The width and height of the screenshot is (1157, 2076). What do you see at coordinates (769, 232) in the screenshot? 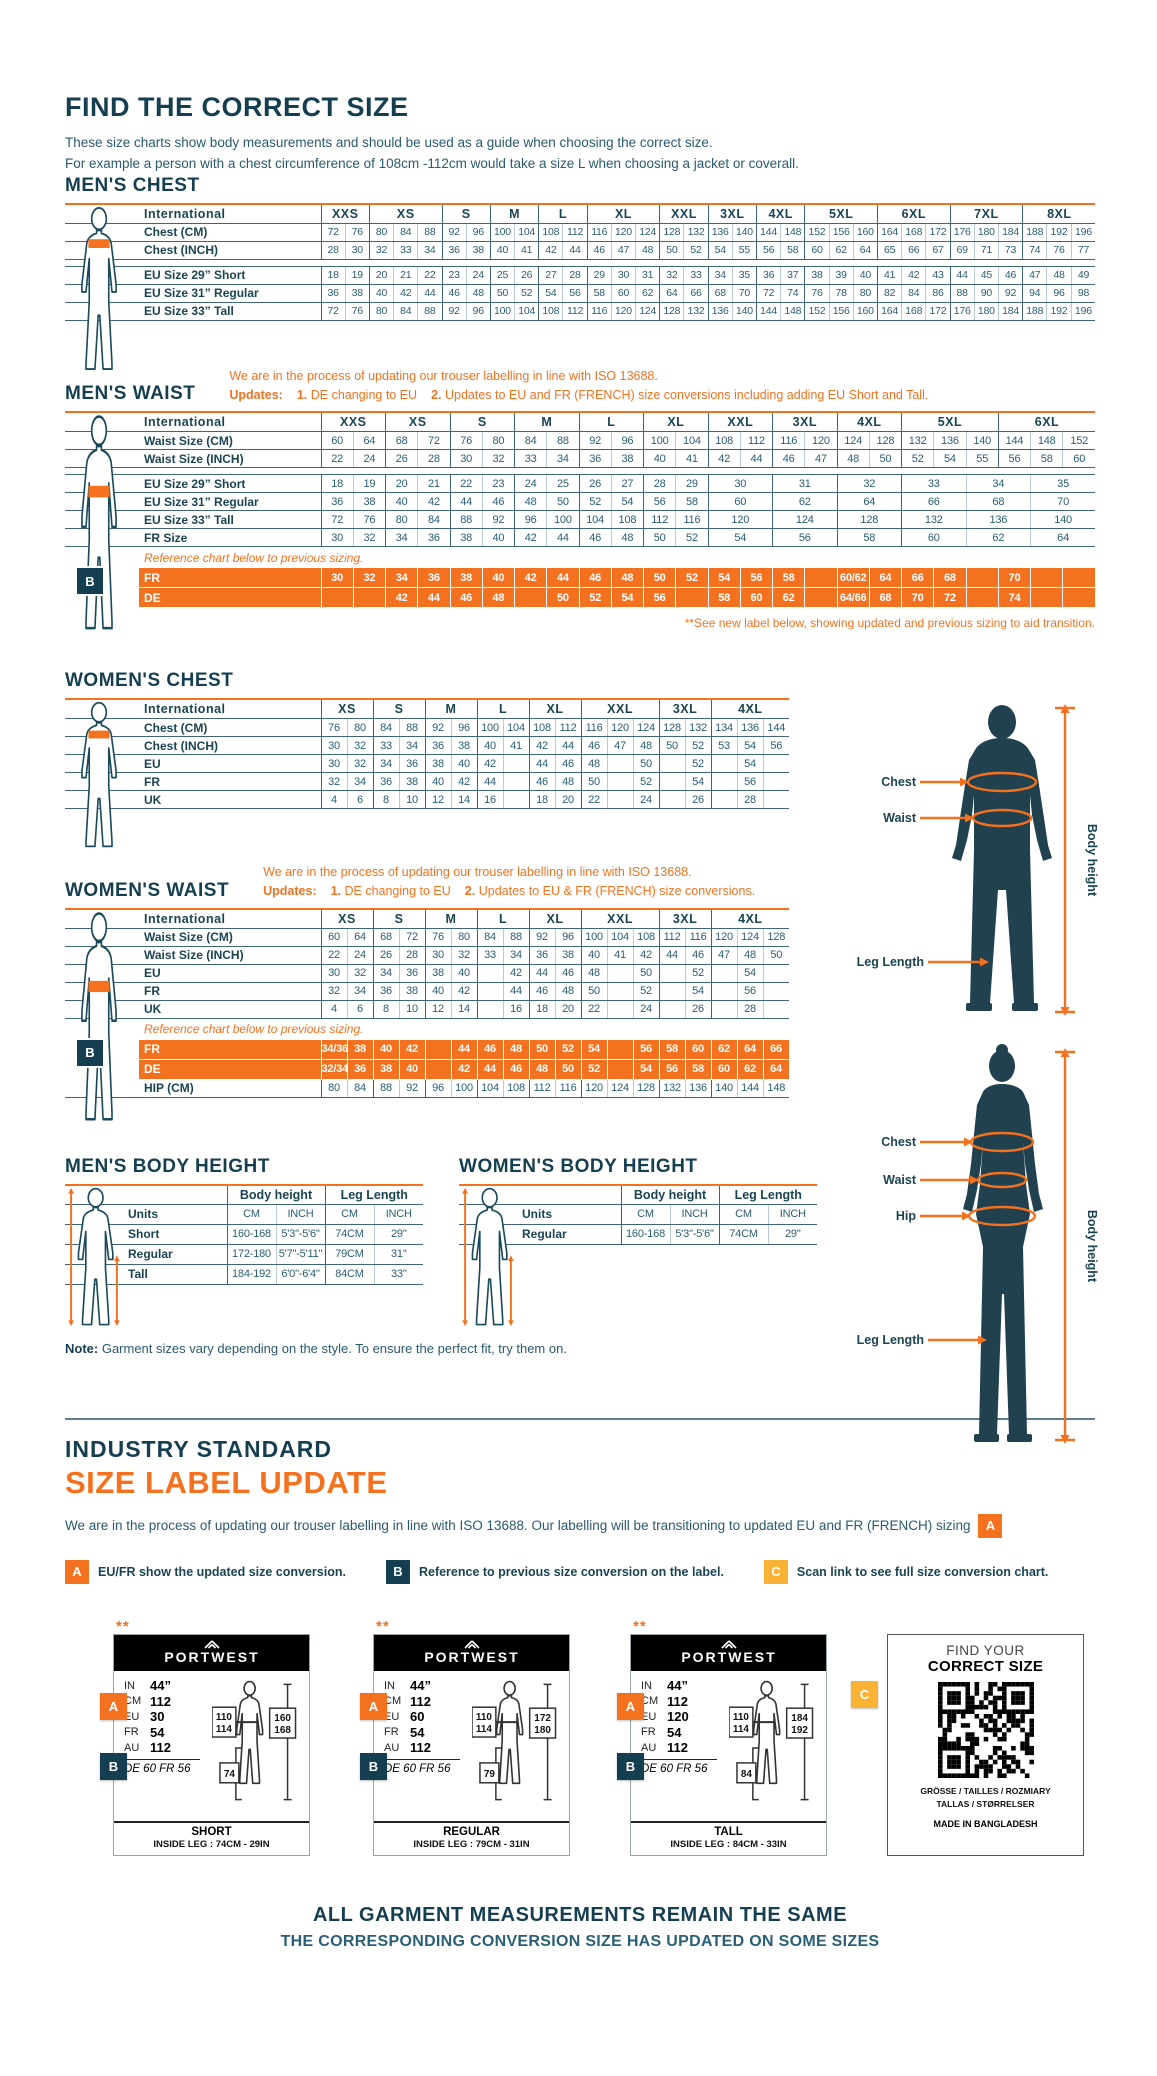
I see `table-cell: 144` at bounding box center [769, 232].